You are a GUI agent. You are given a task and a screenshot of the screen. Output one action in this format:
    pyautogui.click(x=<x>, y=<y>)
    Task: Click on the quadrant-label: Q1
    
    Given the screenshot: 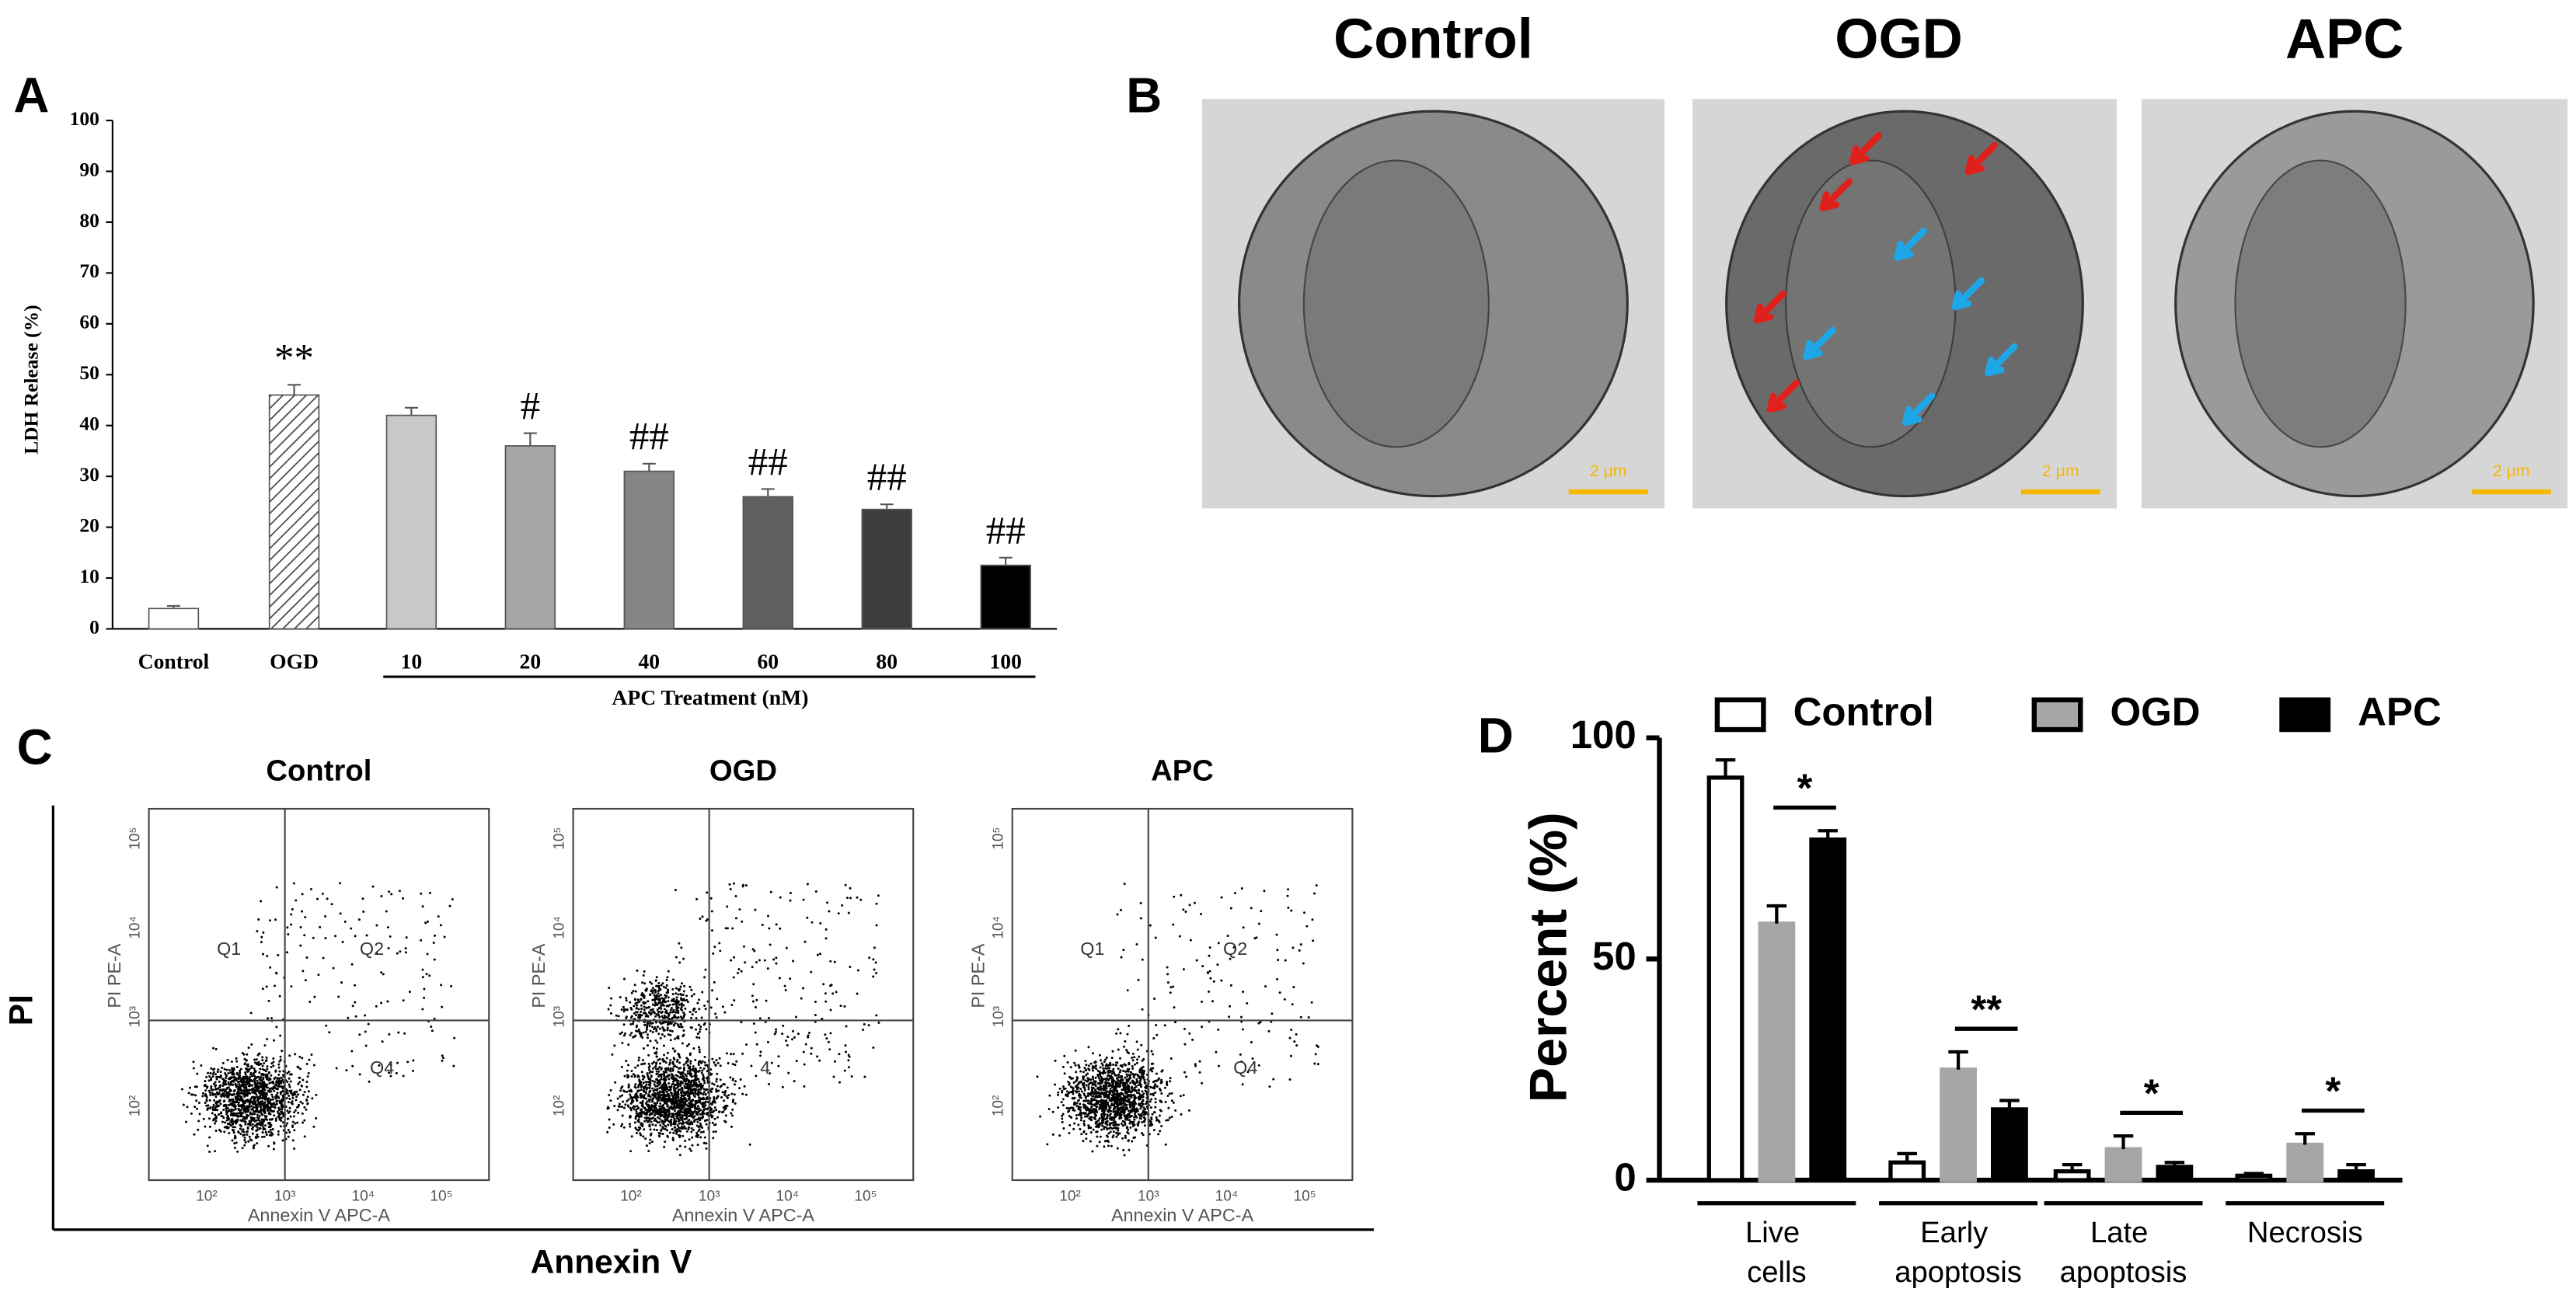 What is the action you would take?
    pyautogui.click(x=229, y=949)
    